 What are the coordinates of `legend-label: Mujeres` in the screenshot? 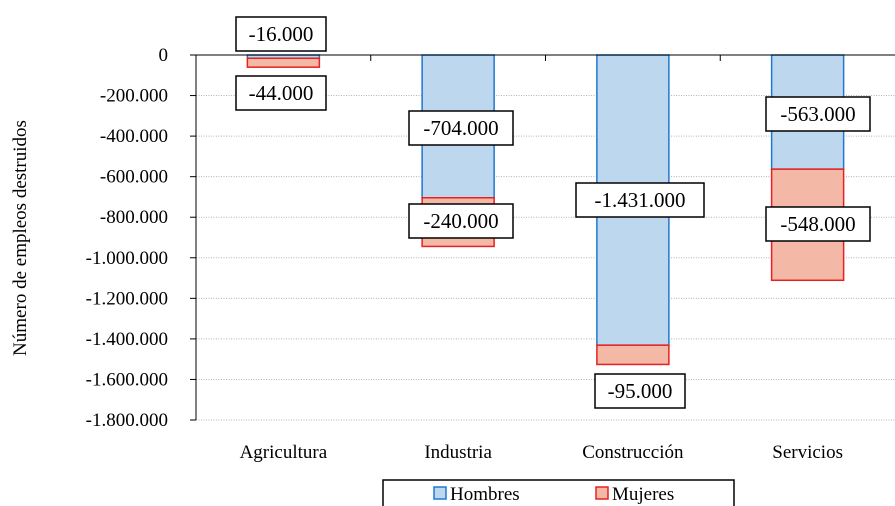 It's located at (643, 494).